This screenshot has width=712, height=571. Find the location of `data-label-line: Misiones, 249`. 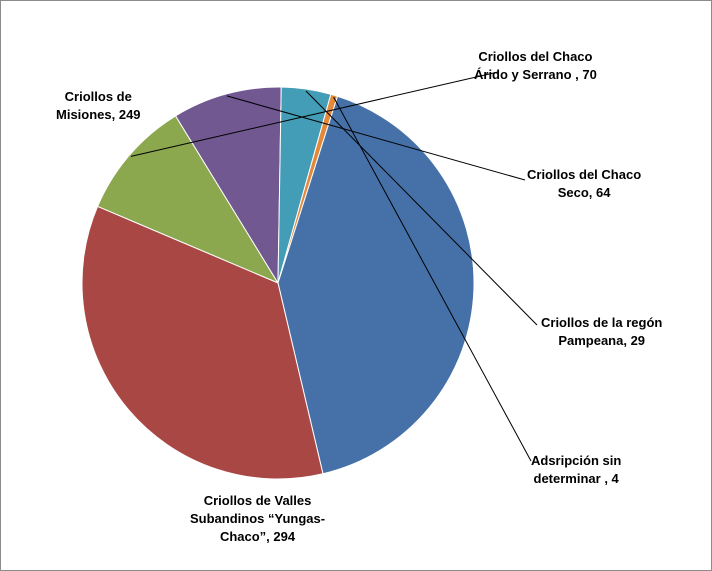

data-label-line: Misiones, 249 is located at coordinates (98, 114).